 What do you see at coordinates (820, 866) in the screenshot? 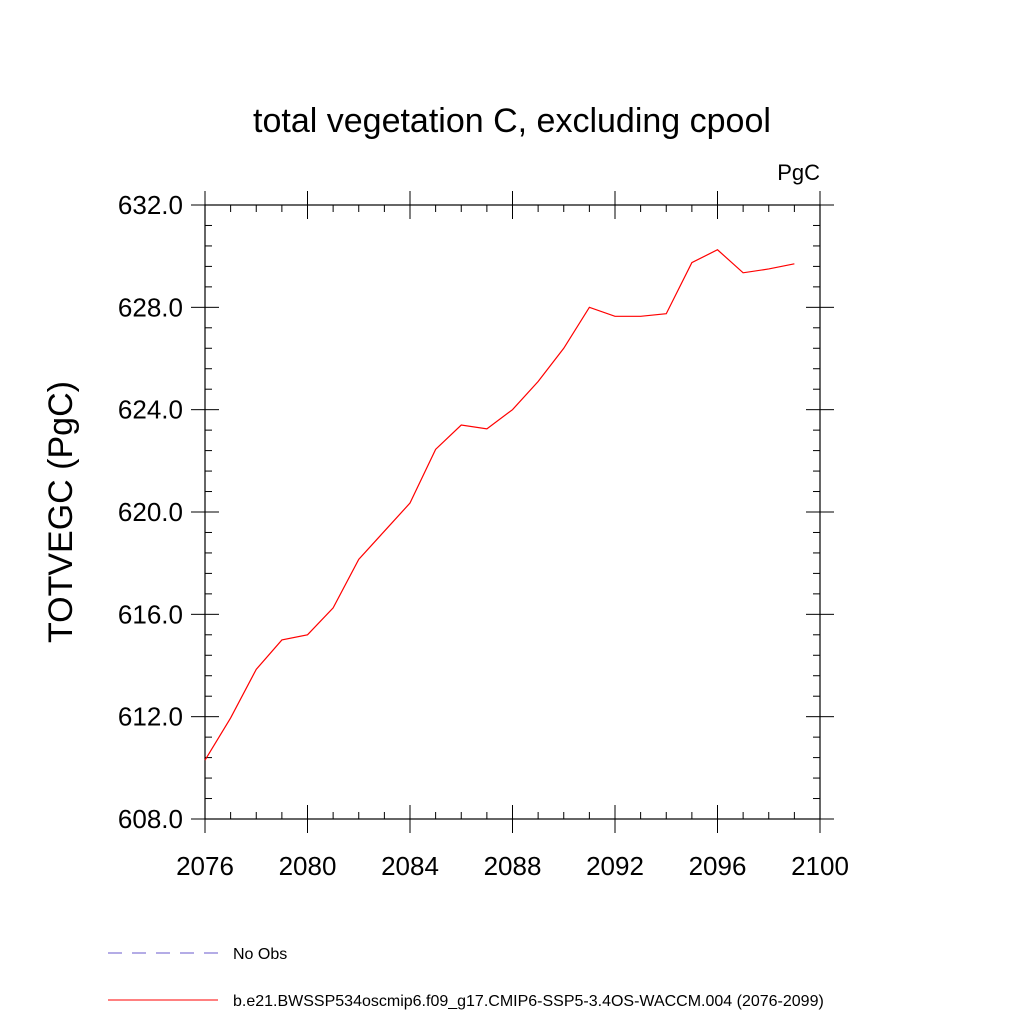
I see `x-tick-label: 2100` at bounding box center [820, 866].